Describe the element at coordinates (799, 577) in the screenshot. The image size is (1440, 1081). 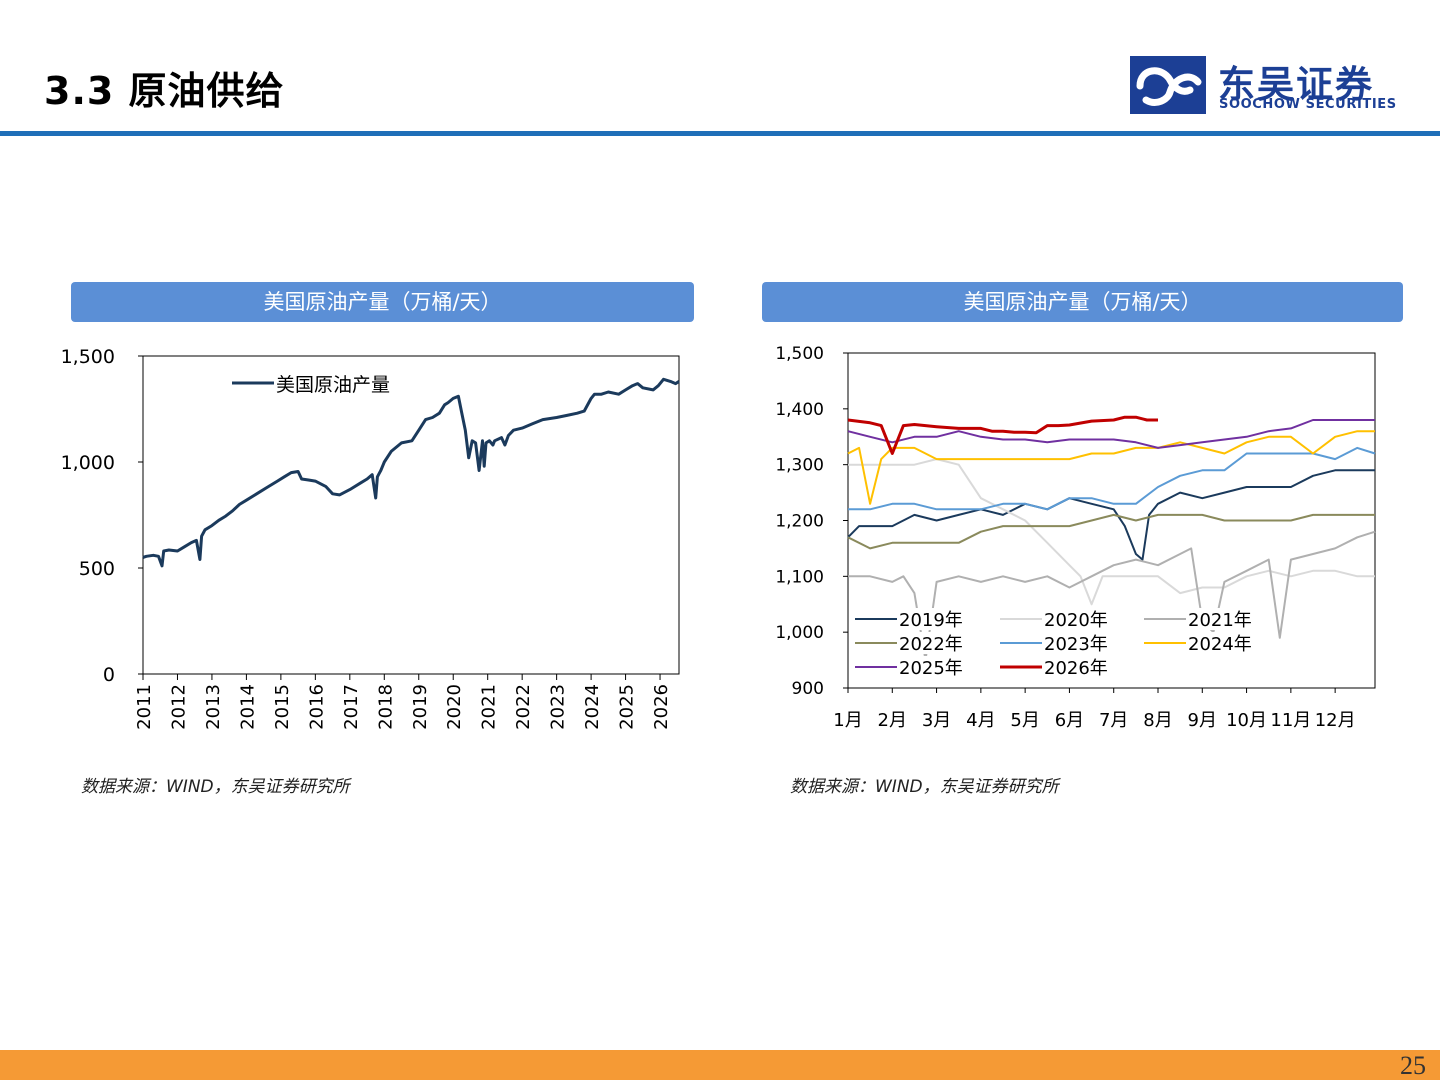
I see `y-tick-label: 1,100` at that location.